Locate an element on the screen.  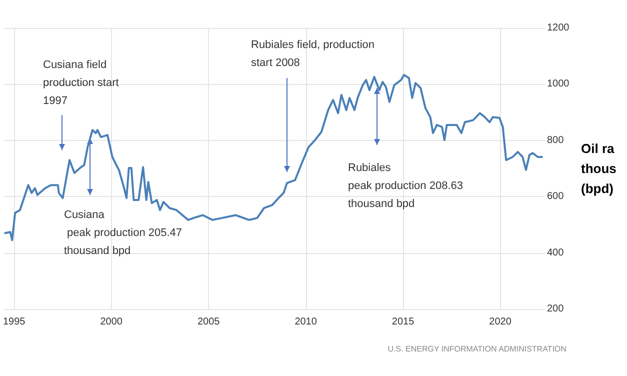
x-tick-label: 2000 is located at coordinates (111, 322).